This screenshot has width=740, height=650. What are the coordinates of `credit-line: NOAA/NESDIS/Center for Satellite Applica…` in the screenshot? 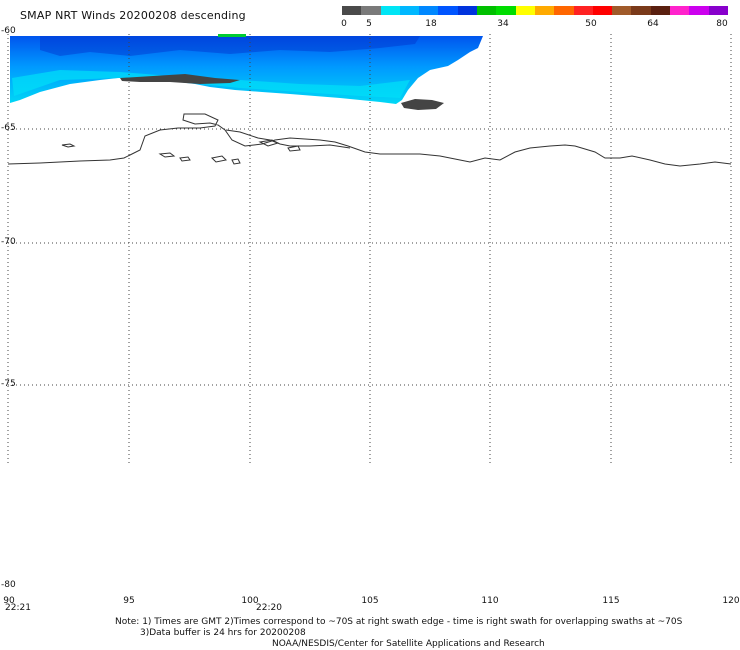 It's located at (408, 644).